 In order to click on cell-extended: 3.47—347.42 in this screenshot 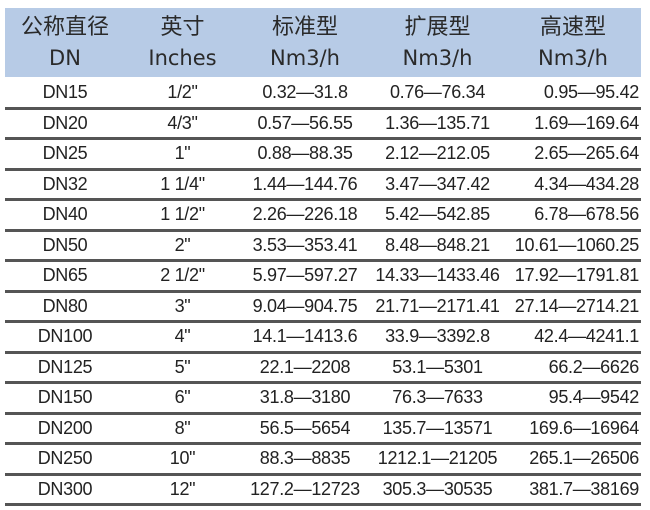, I will do `click(437, 183)`.